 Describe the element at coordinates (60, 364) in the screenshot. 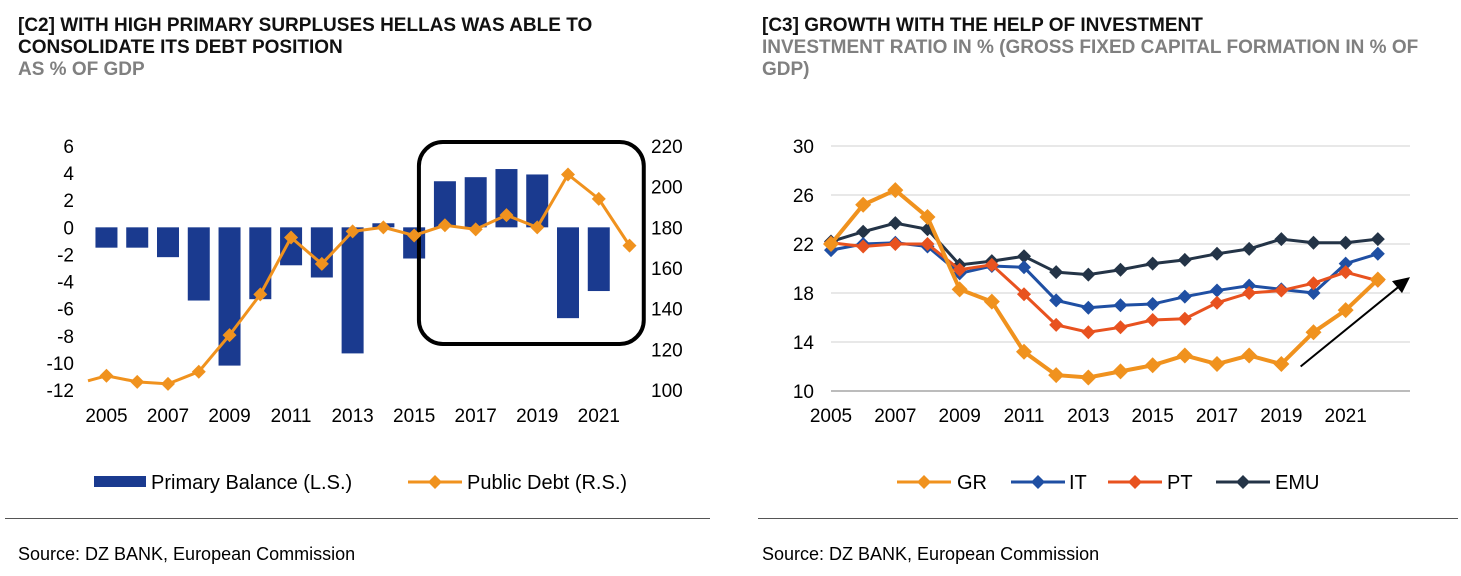

I see `y-left-tick-label: -10` at that location.